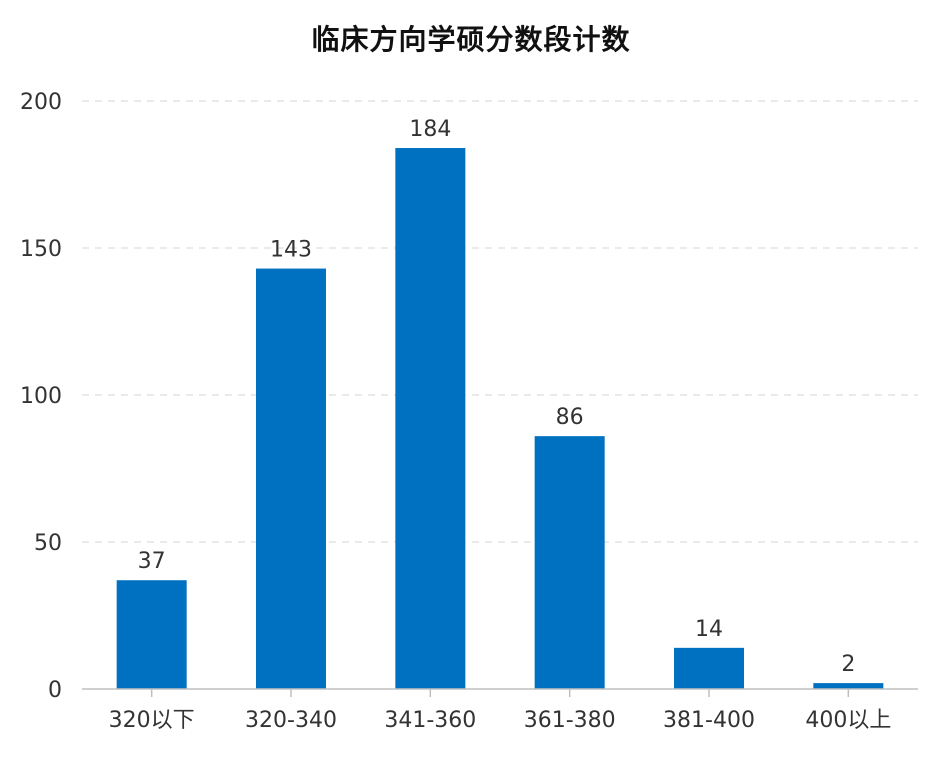  Describe the element at coordinates (471, 39) in the screenshot. I see `chart-title: 临床方向学硕分数段计数` at that location.